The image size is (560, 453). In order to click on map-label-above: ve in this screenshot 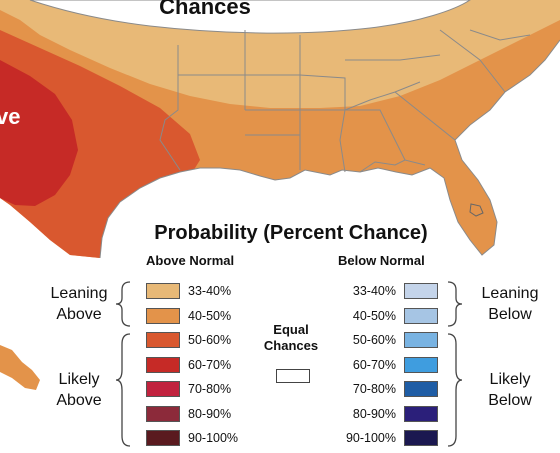, I will do `click(10, 116)`.